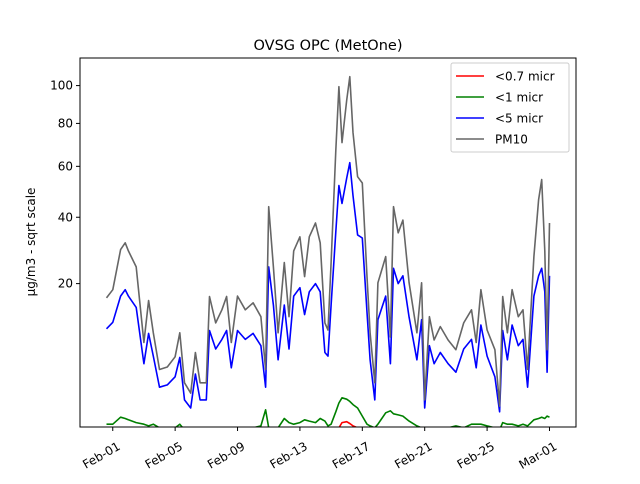  What do you see at coordinates (65, 166) in the screenshot?
I see `y-tick-label: 60` at bounding box center [65, 166].